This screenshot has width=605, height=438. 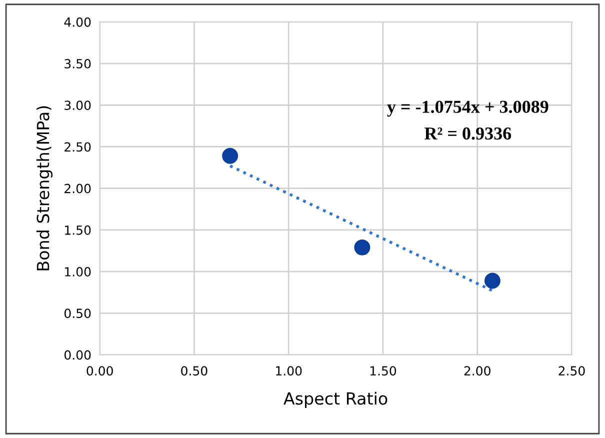 What do you see at coordinates (477, 371) in the screenshot?
I see `x-tick-label: 2.00` at bounding box center [477, 371].